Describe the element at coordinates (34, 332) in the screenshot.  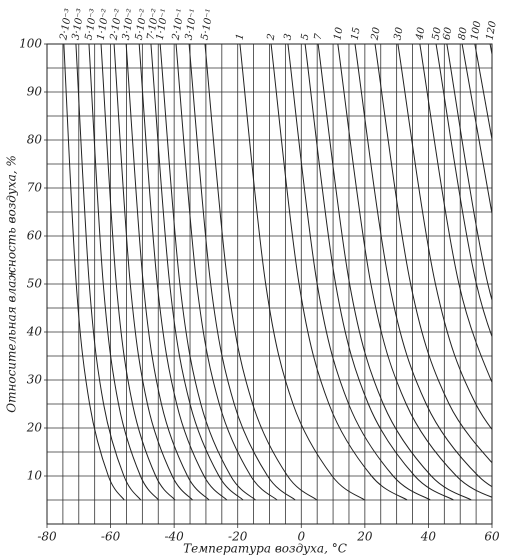
I see `y-tick-label: 40` at that location.